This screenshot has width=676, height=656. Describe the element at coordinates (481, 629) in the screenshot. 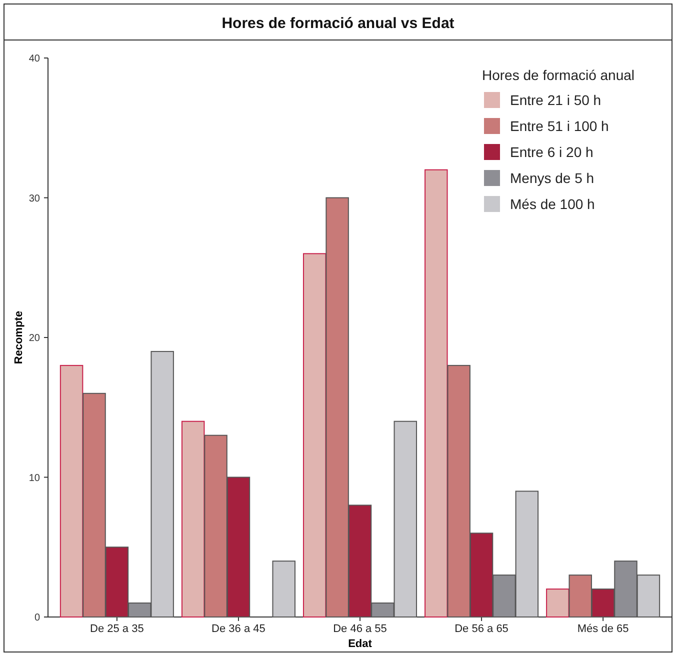

I see `x-tick-label: De 56 a 65` at that location.